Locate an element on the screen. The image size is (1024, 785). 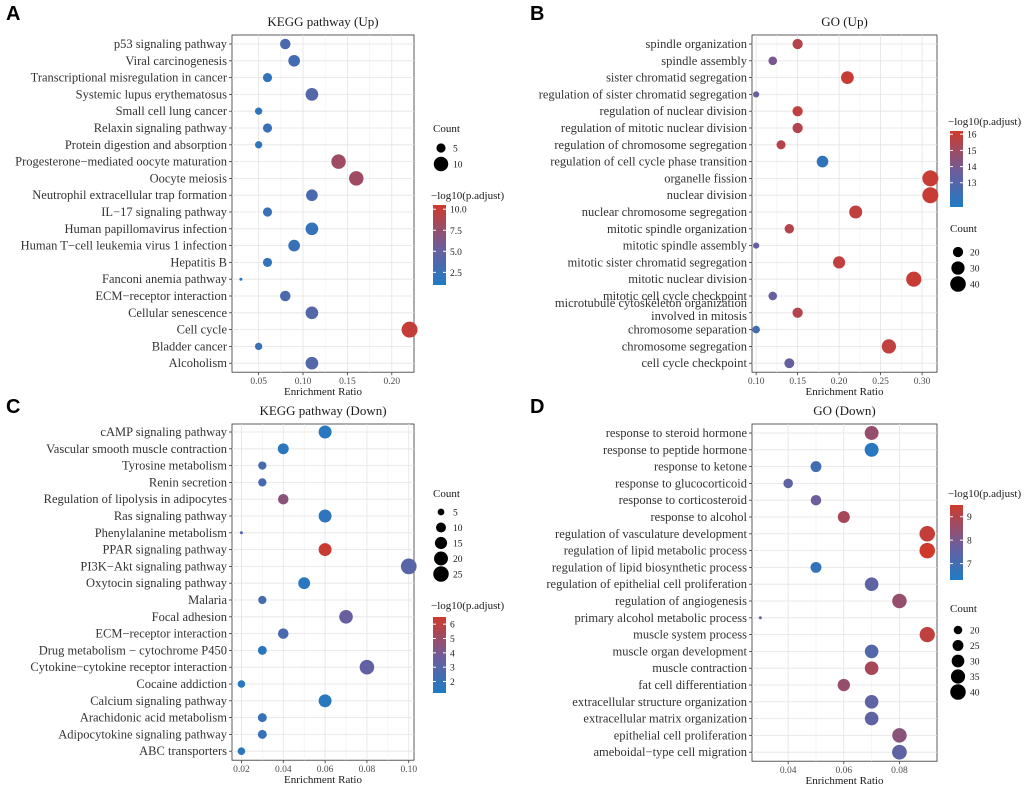
y-term-label: Vascular smooth muscle contraction is located at coordinates (137, 449).